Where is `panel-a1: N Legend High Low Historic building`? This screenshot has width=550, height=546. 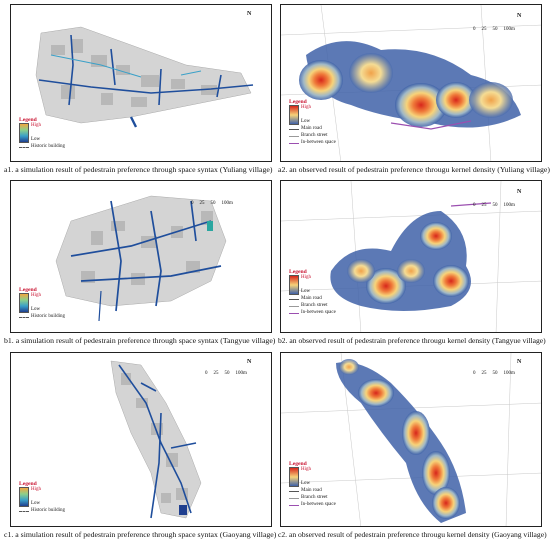
panel-a1: N Legend High Low Historic building is located at coordinates (141, 83).